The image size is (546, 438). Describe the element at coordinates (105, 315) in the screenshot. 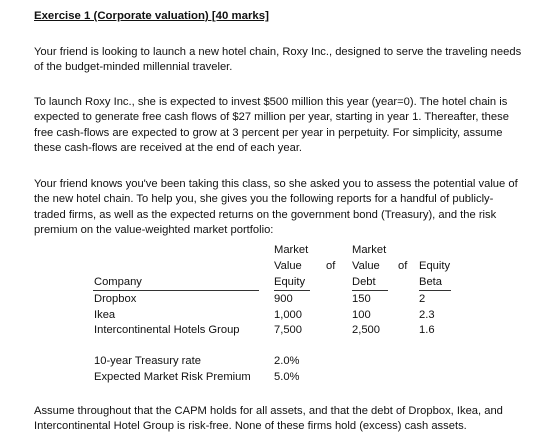

I see `row-company: Ikea` at that location.